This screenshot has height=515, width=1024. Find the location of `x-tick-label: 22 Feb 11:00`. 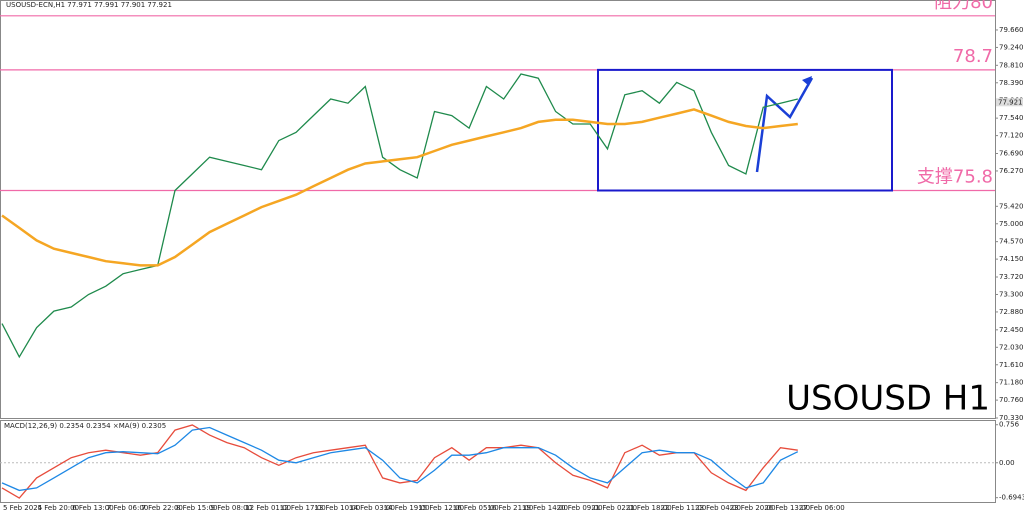

x-tick-label: 22 Feb 11:00 is located at coordinates (683, 508).